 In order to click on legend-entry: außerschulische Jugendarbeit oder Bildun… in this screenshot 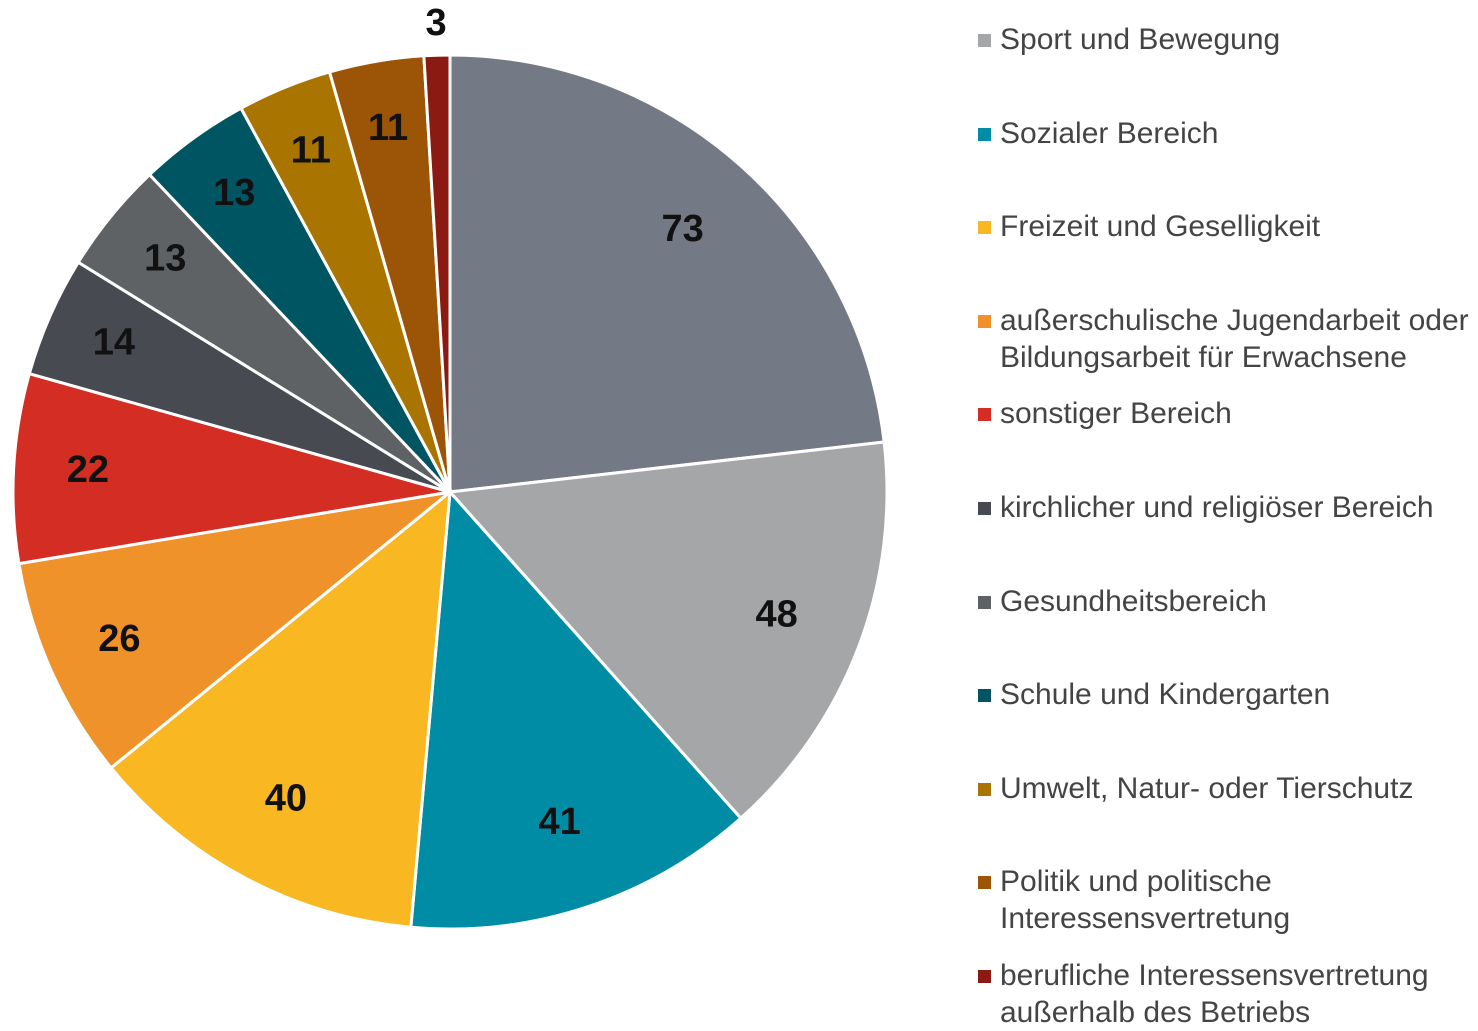, I will do `click(1225, 339)`.